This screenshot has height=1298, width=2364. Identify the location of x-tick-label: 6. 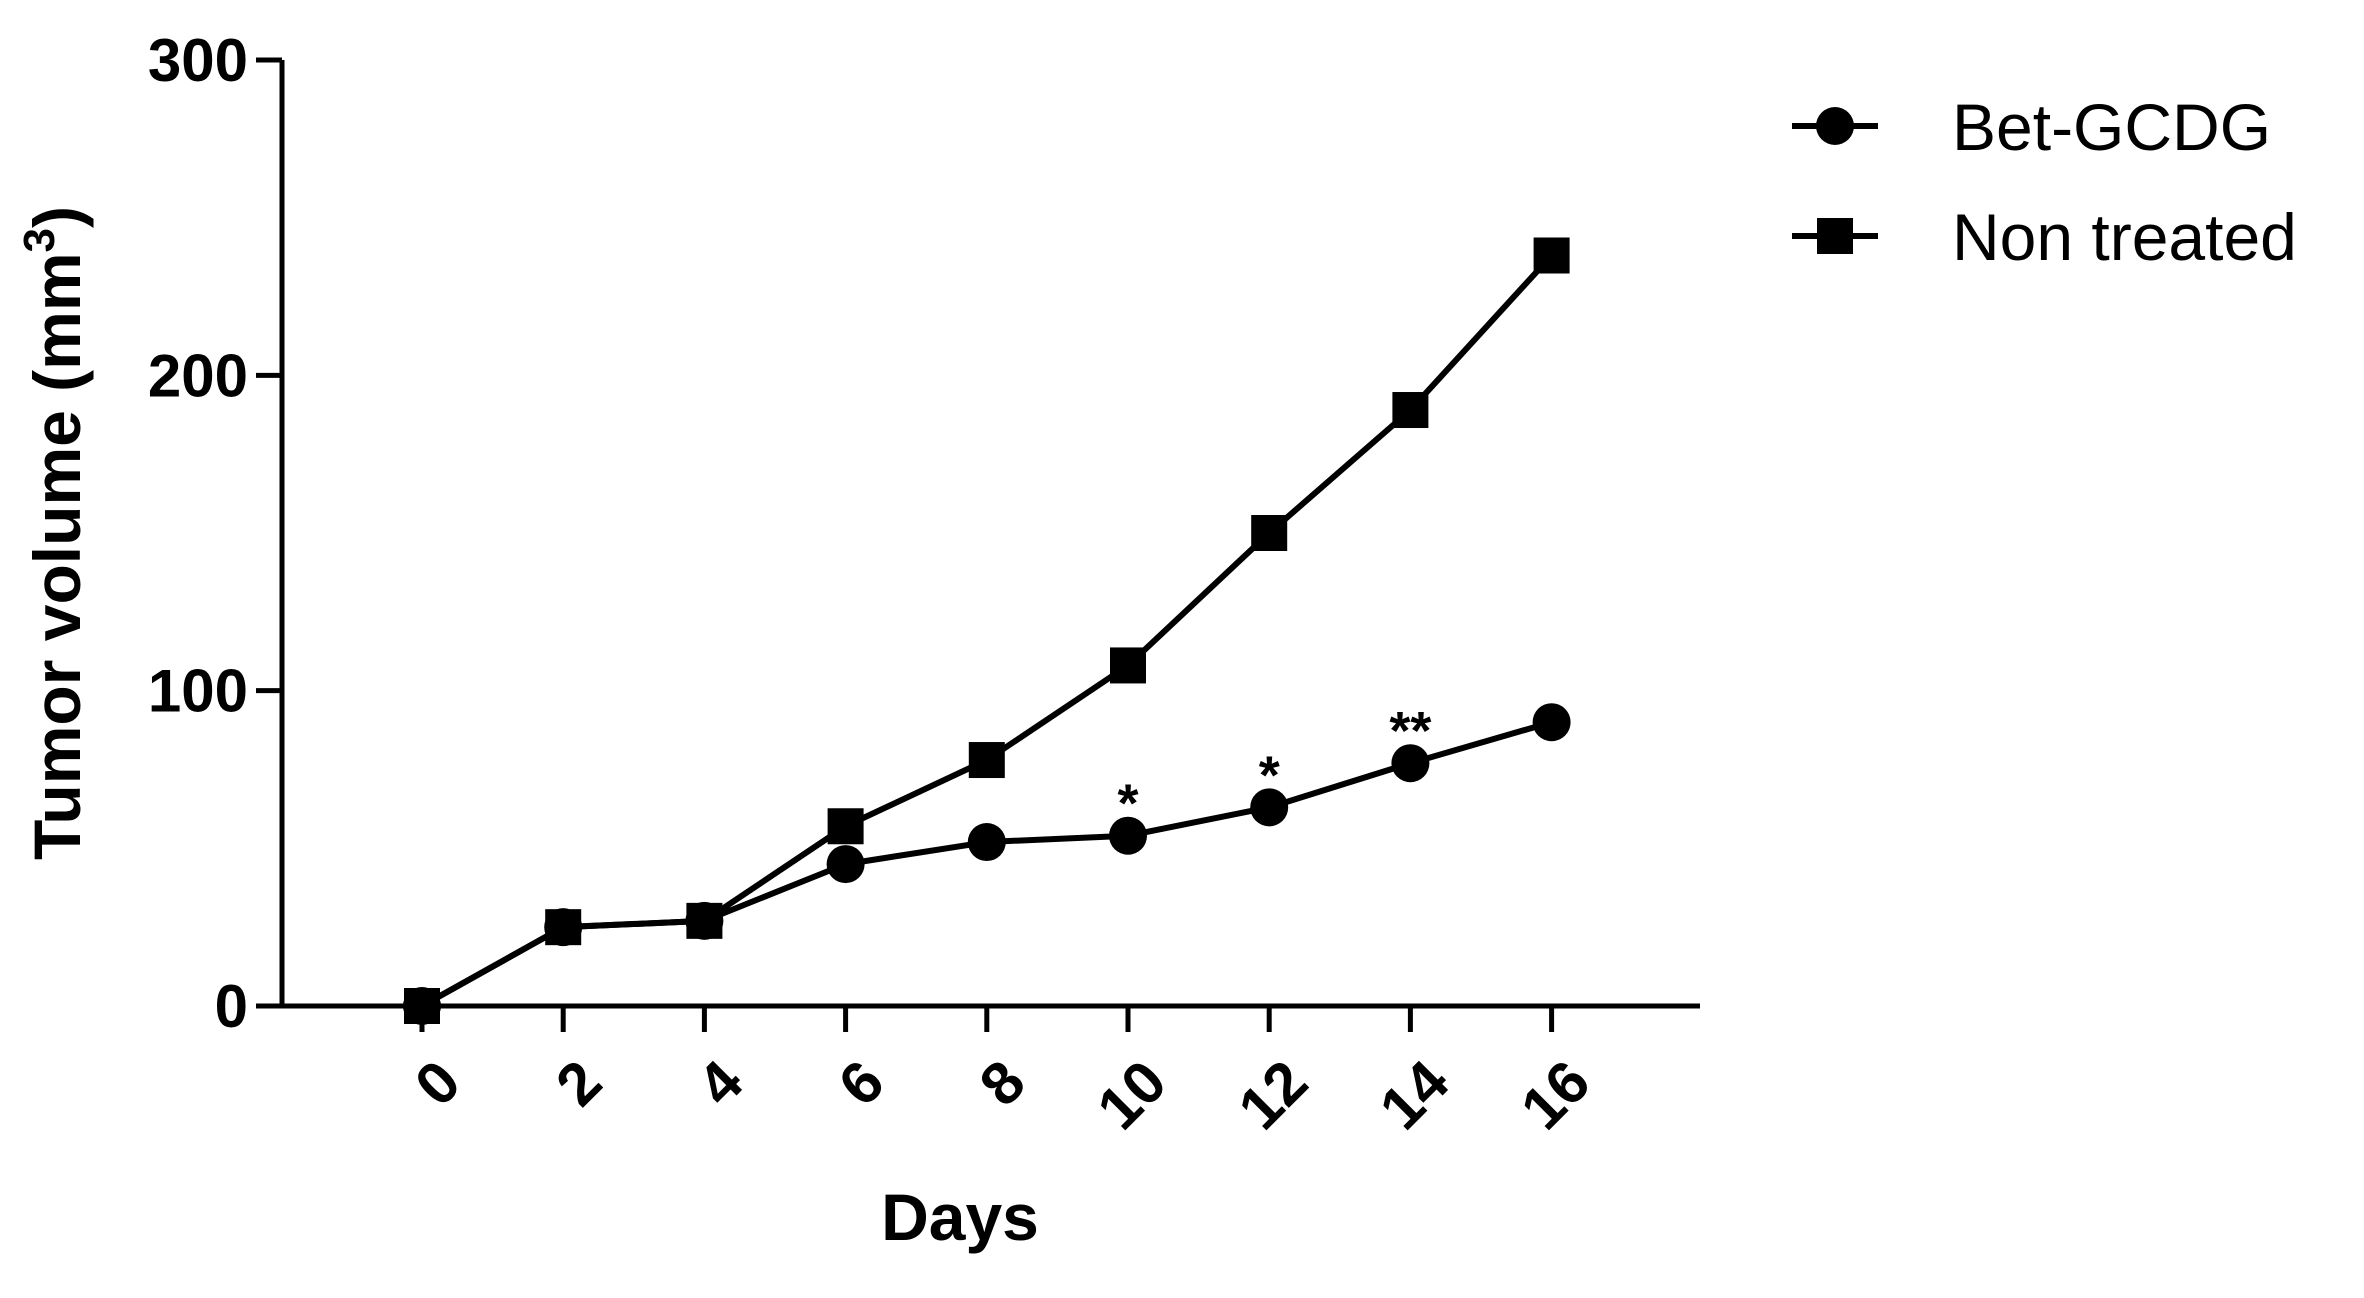
(861, 1083).